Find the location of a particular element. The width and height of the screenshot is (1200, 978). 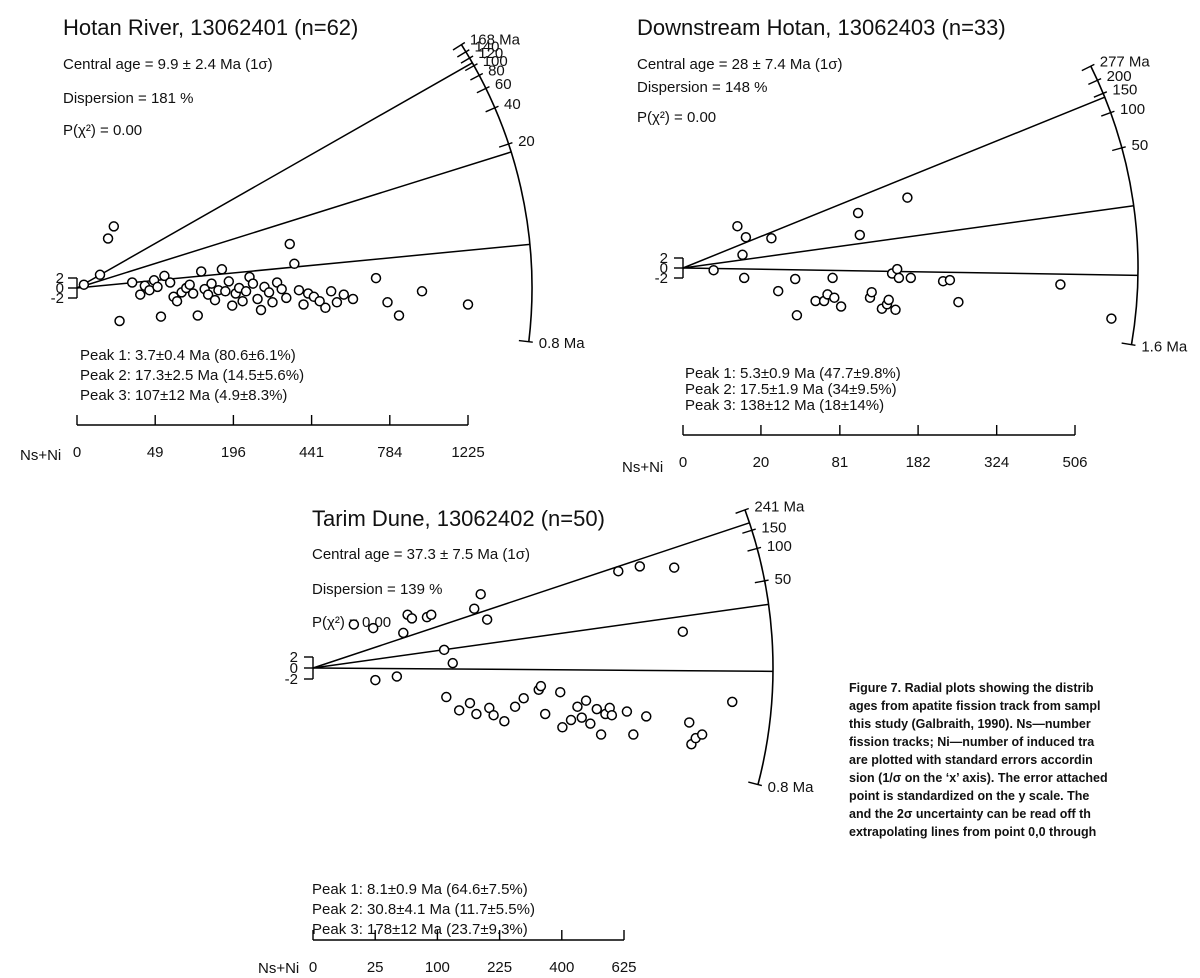

plot-1-age-tick-label: 0.8 Ma is located at coordinates (562, 343).